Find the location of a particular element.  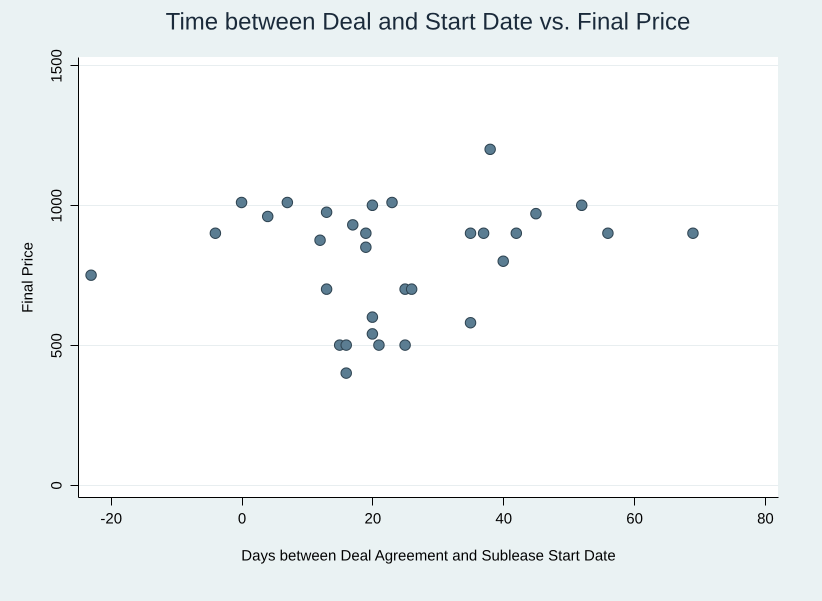

x-tick-label: 40 is located at coordinates (503, 519).